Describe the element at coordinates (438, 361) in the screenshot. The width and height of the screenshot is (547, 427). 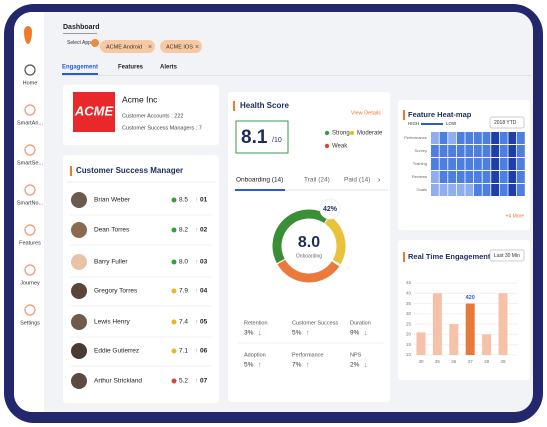
I see `x-tick-label: 35` at that location.